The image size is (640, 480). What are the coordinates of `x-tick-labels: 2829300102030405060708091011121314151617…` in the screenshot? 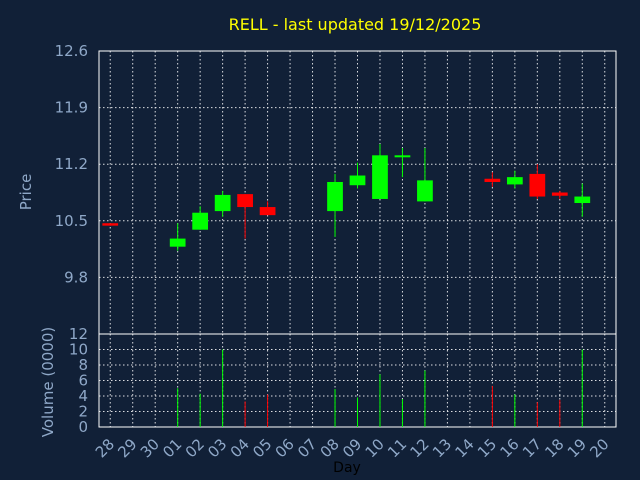 It's located at (352, 448).